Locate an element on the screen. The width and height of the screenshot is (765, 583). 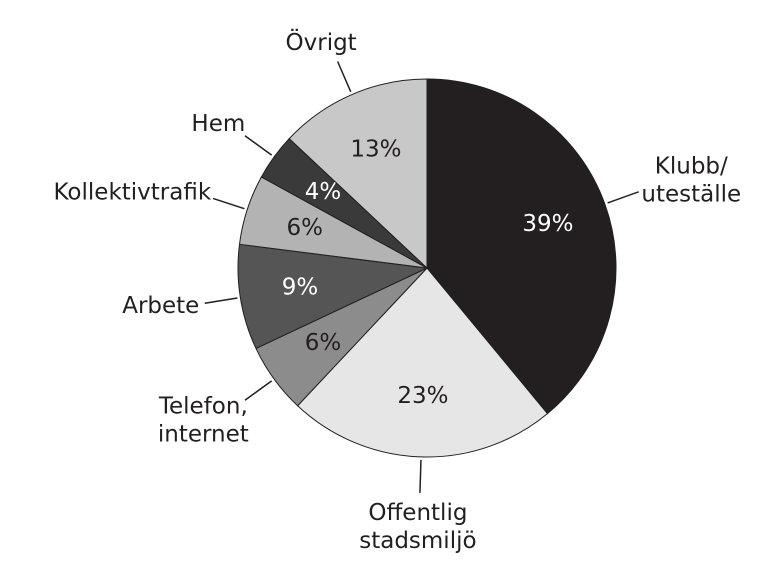
category-label: Kollektivtrafik is located at coordinates (132, 192).